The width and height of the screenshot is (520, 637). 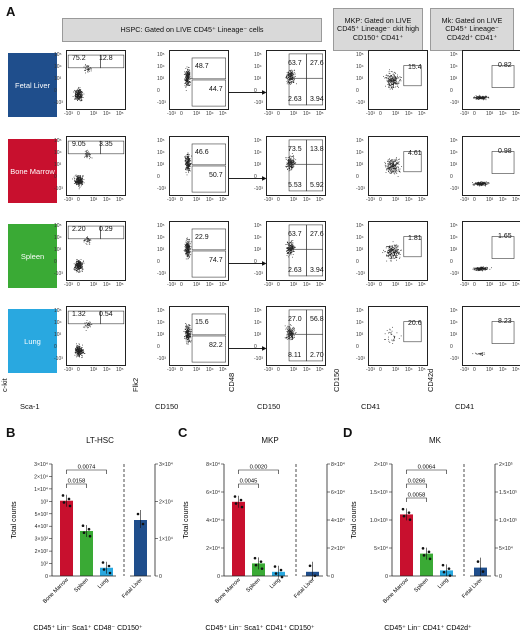 What do you see at coordinates (491, 251) in the screenshot?
I see `flow-plot-spleen-cd41-cd42d` at bounding box center [491, 251].